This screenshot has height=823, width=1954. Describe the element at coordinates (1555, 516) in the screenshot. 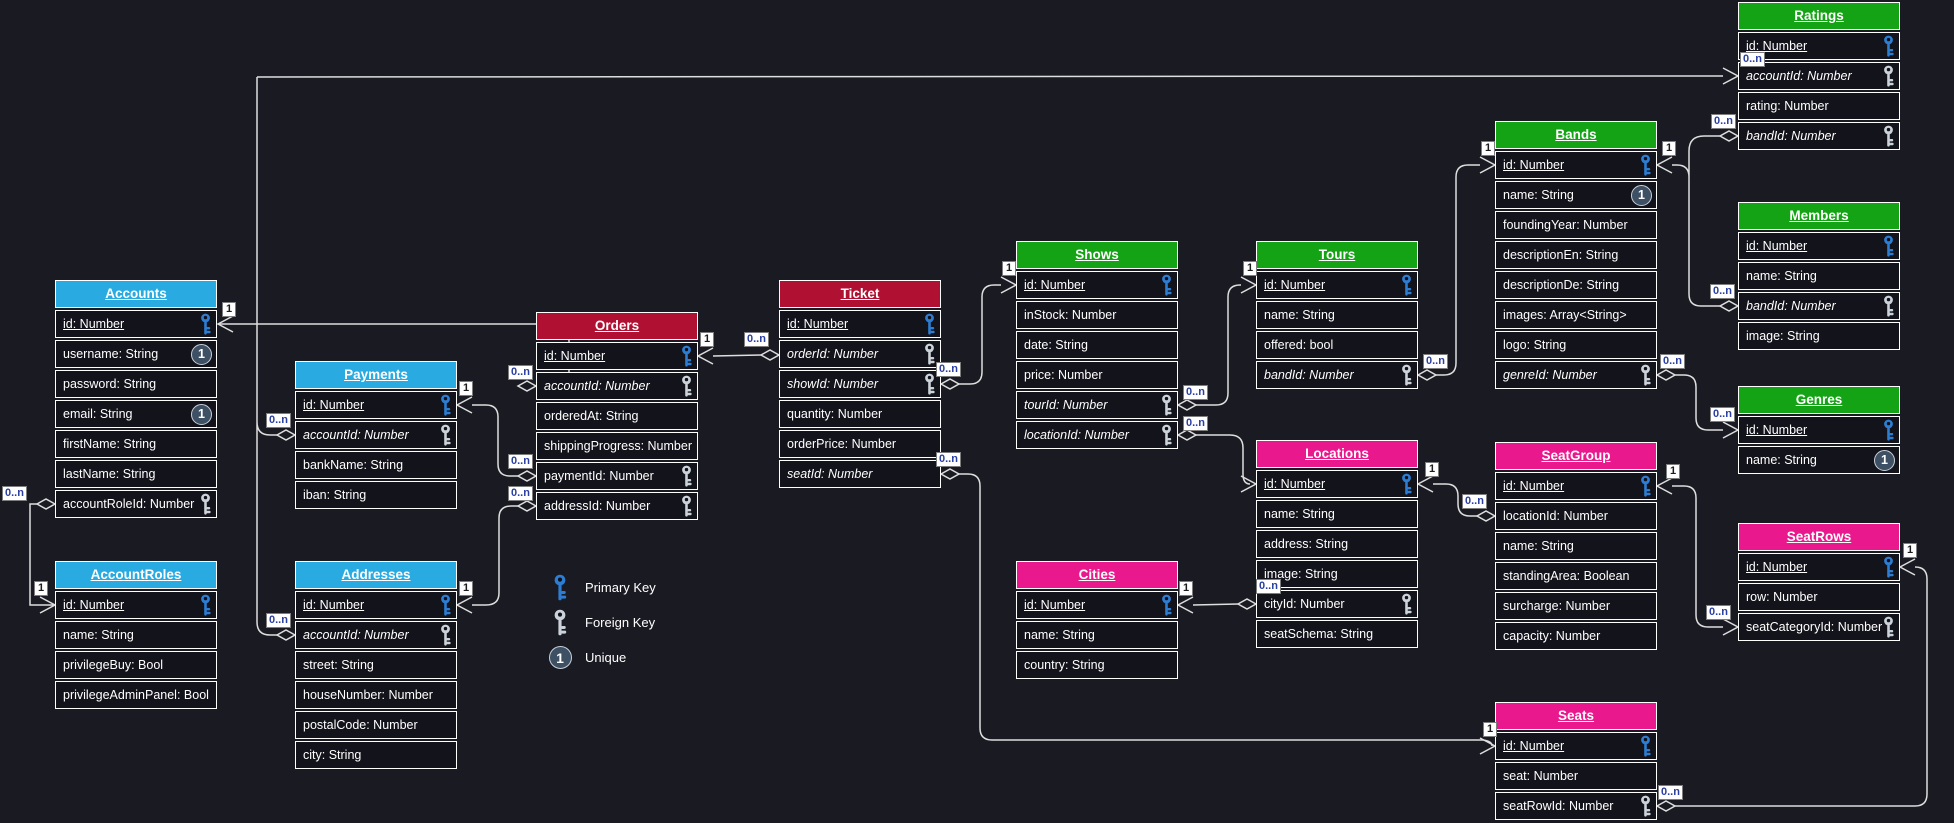

I see `field-label: locationId: Number` at that location.